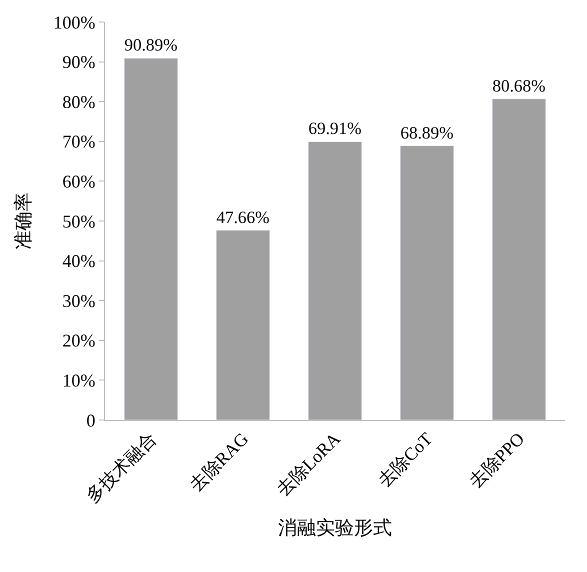 This screenshot has height=572, width=587. I want to click on data-label: 80.68%, so click(519, 86).